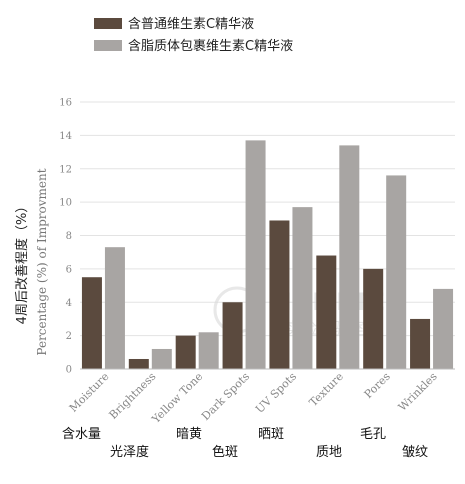 This screenshot has height=484, width=465. What do you see at coordinates (415, 452) in the screenshot?
I see `chinese-category-label: 皱纹` at bounding box center [415, 452].